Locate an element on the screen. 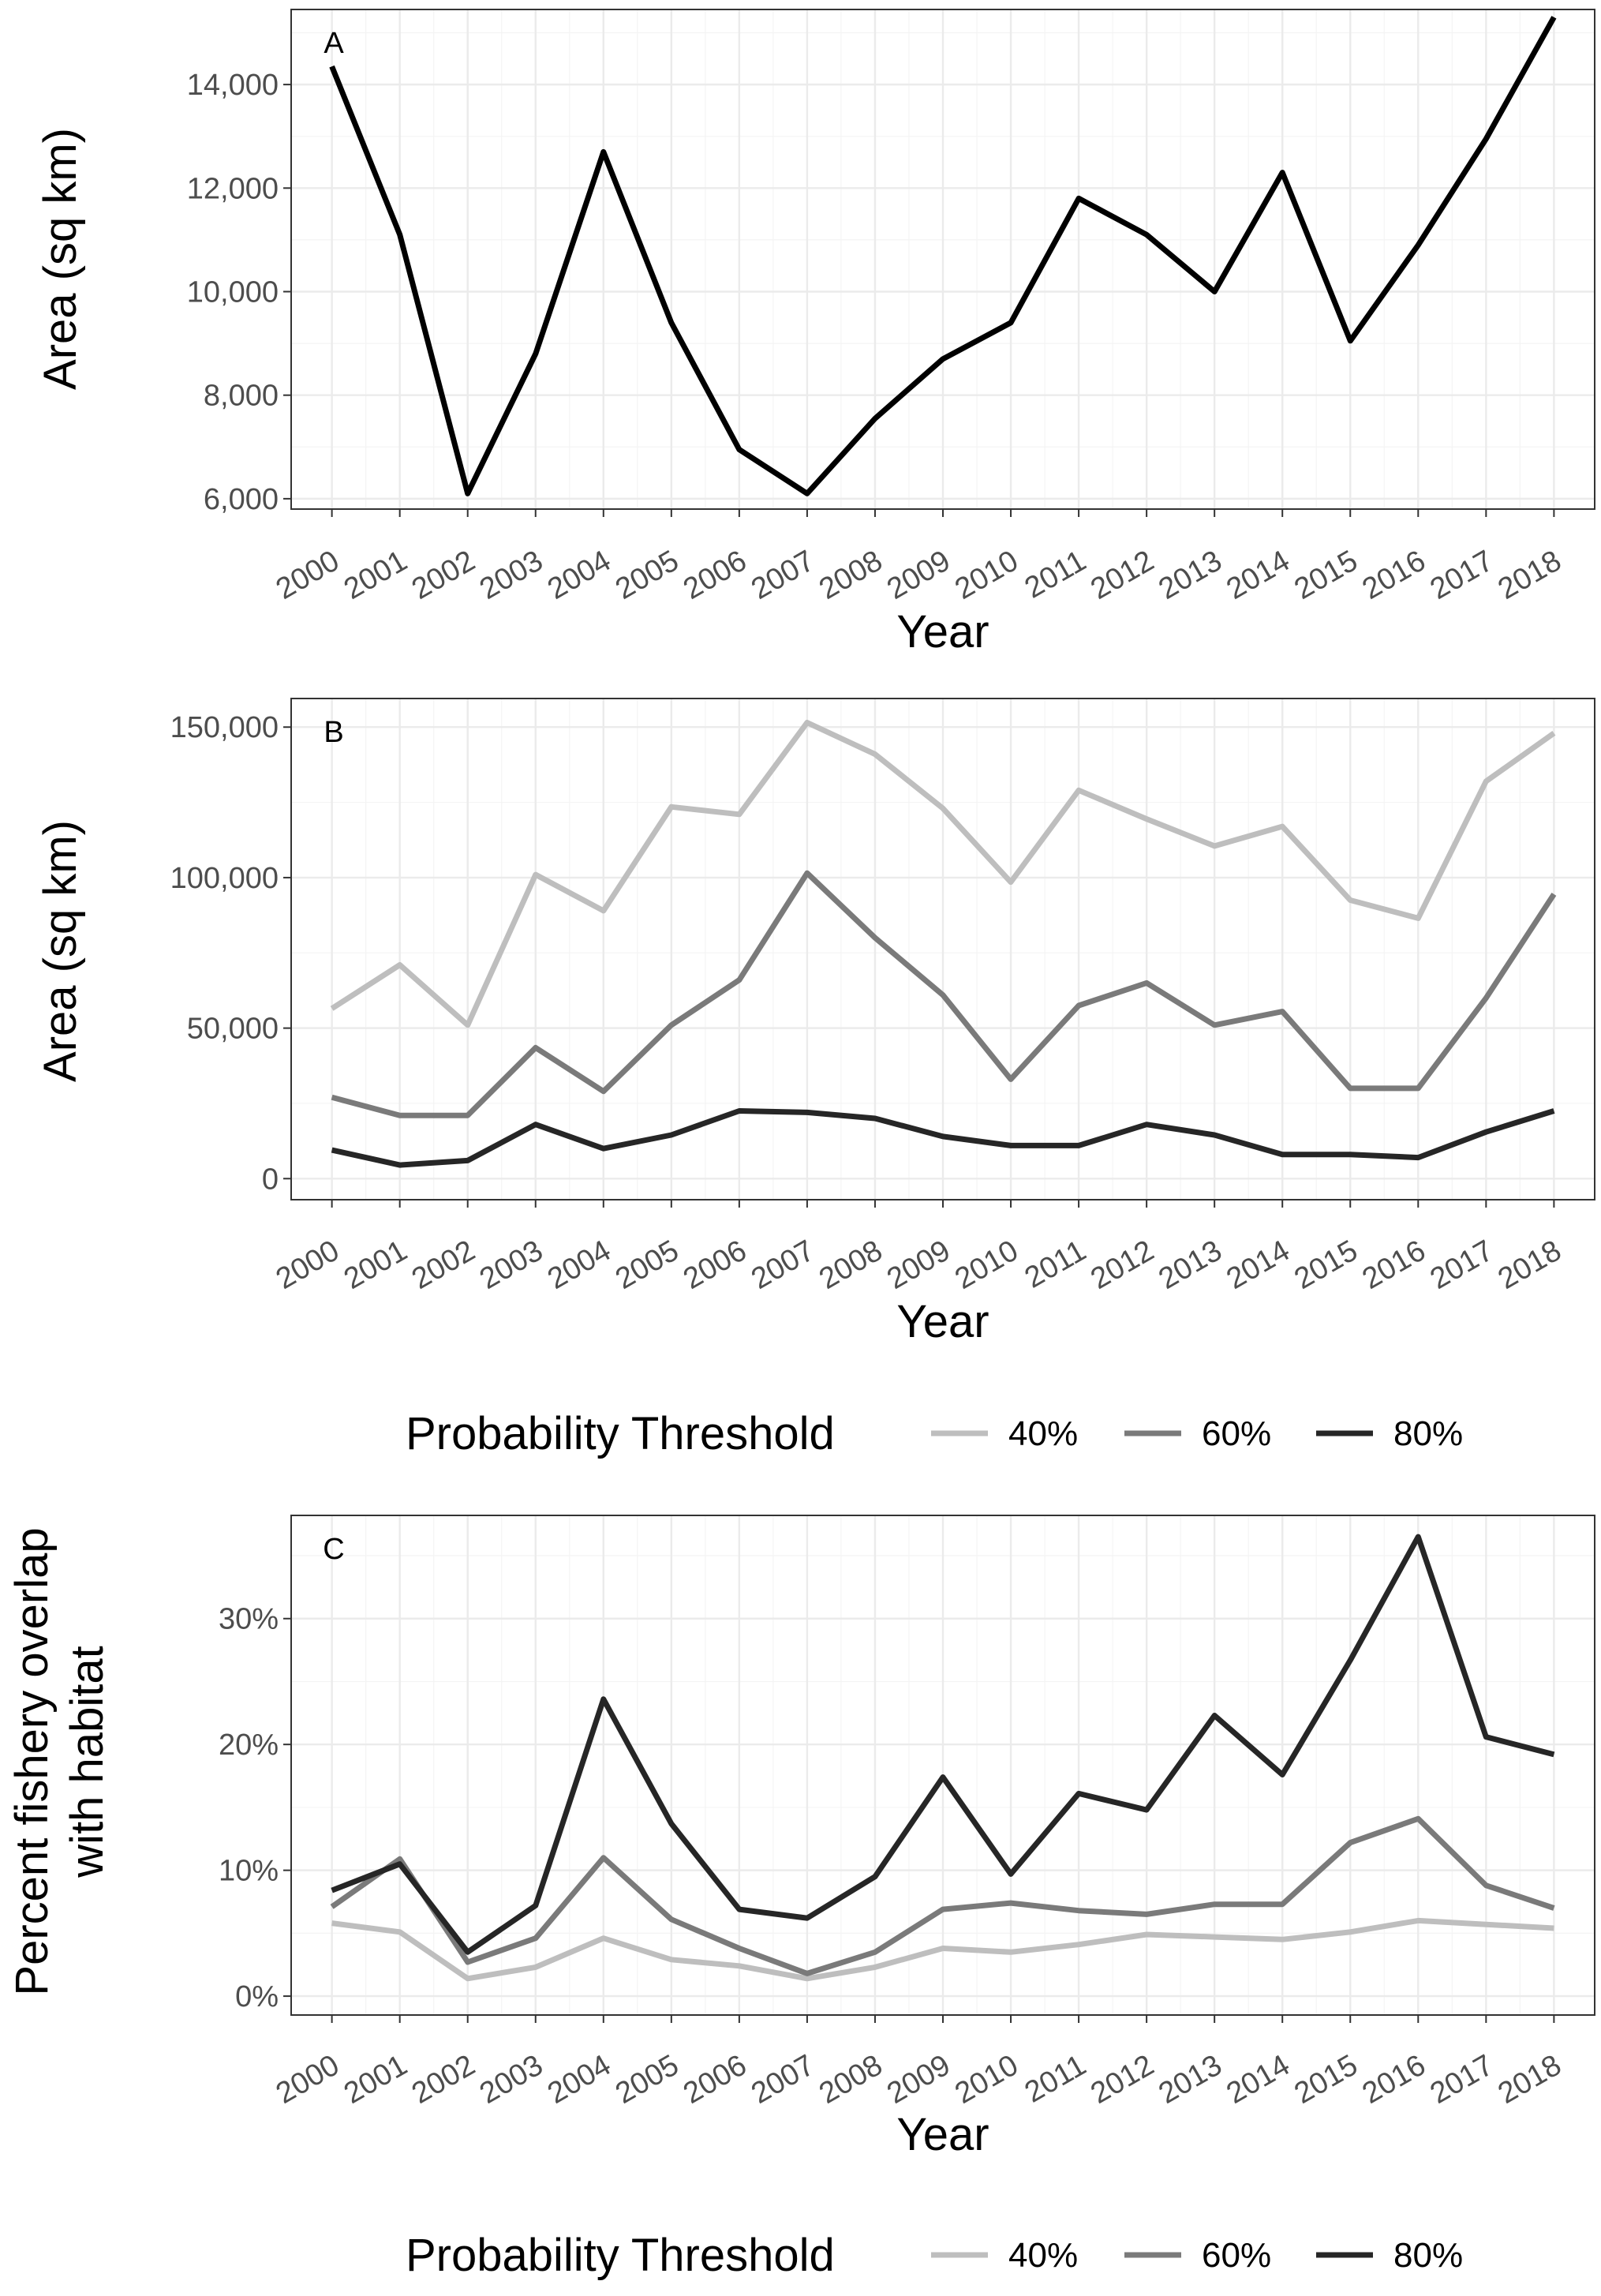  y-tick-label: 10% is located at coordinates (249, 1871).